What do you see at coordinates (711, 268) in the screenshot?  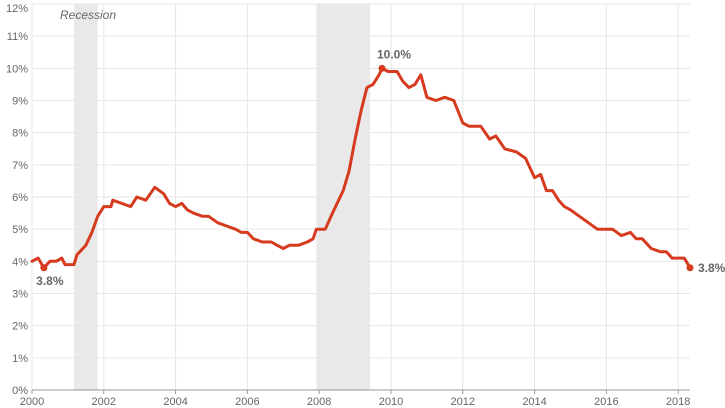 I see `annotation-label-3: 3.8%` at bounding box center [711, 268].